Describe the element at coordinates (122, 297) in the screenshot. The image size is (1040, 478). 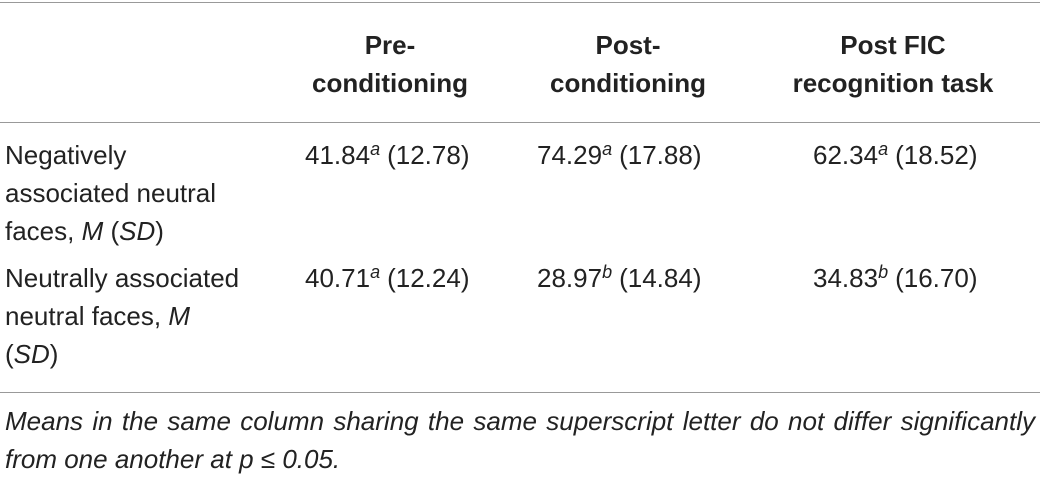
I see `row-label-part: Neutrally associated neutral faces,` at that location.